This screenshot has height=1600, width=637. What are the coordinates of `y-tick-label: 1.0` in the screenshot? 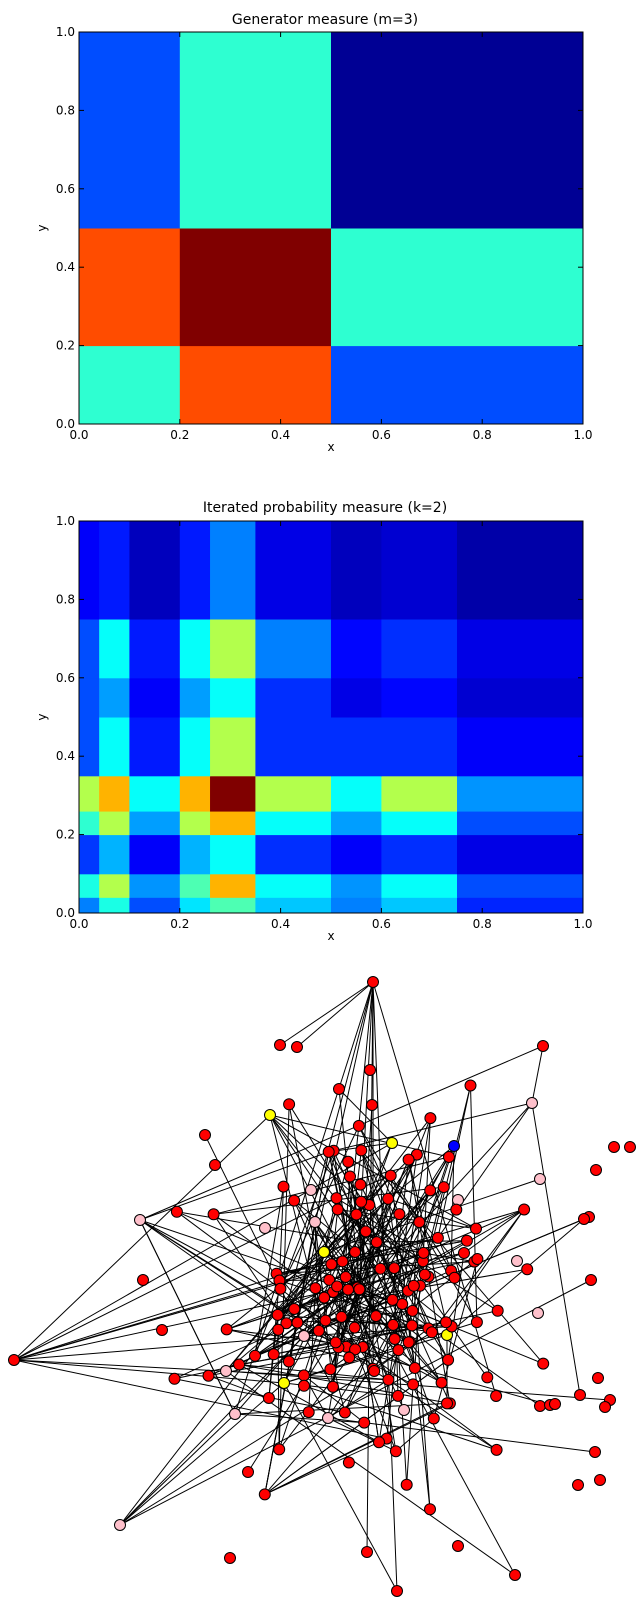 It's located at (65, 32).